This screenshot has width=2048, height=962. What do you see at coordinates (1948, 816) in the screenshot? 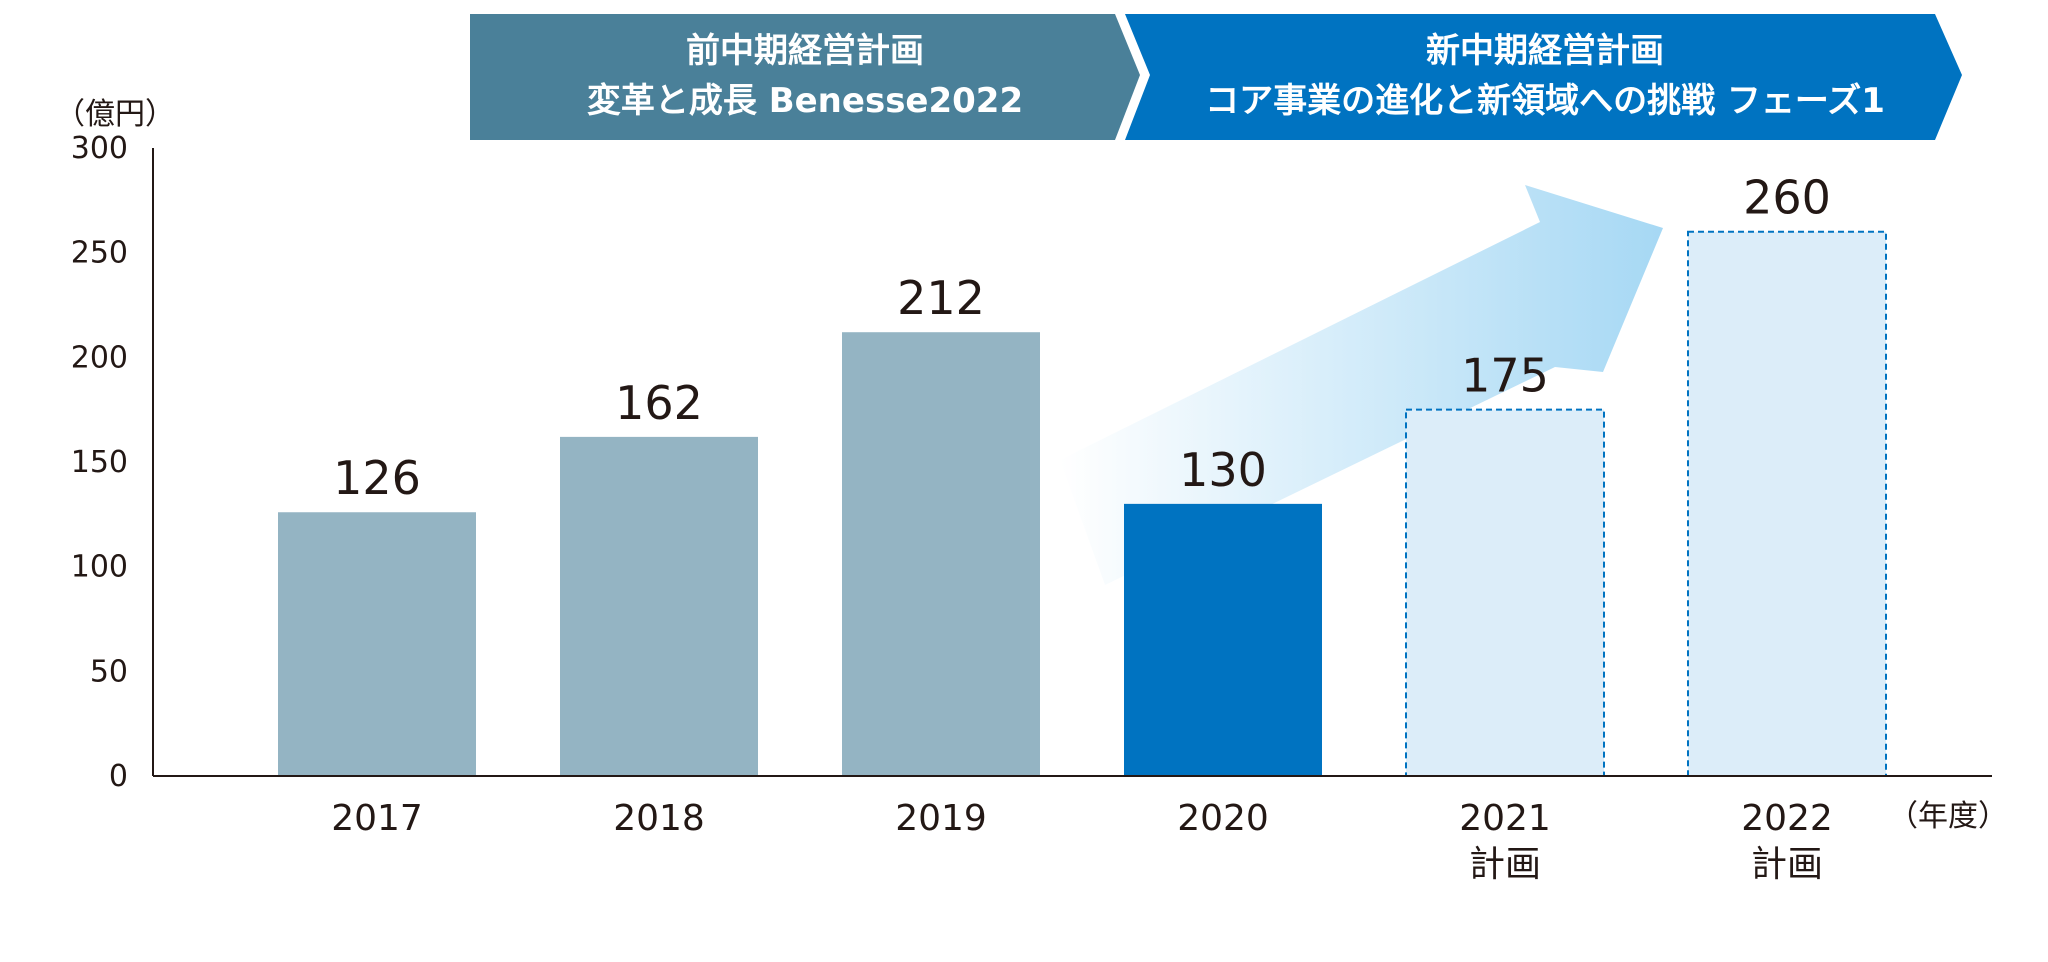
I see `x-unit-label: （年度）` at bounding box center [1948, 816].